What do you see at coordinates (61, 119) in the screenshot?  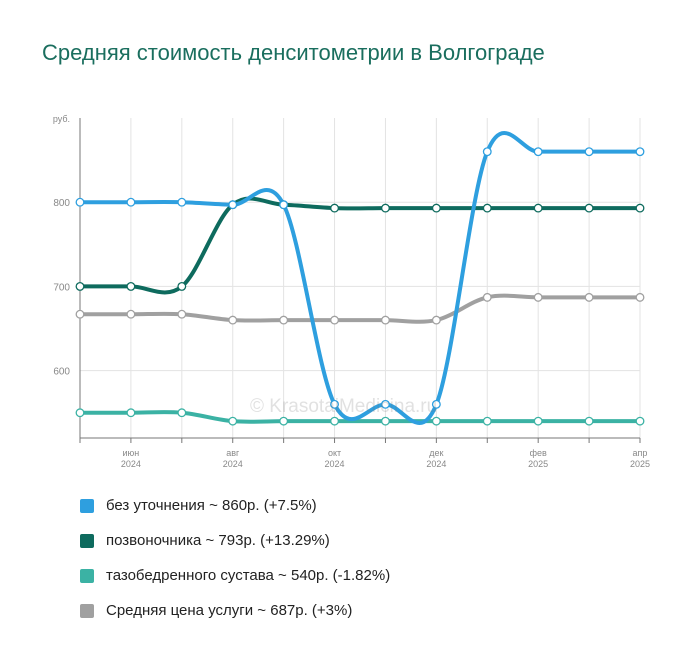 I see `y-unit-label: руб.` at bounding box center [61, 119].